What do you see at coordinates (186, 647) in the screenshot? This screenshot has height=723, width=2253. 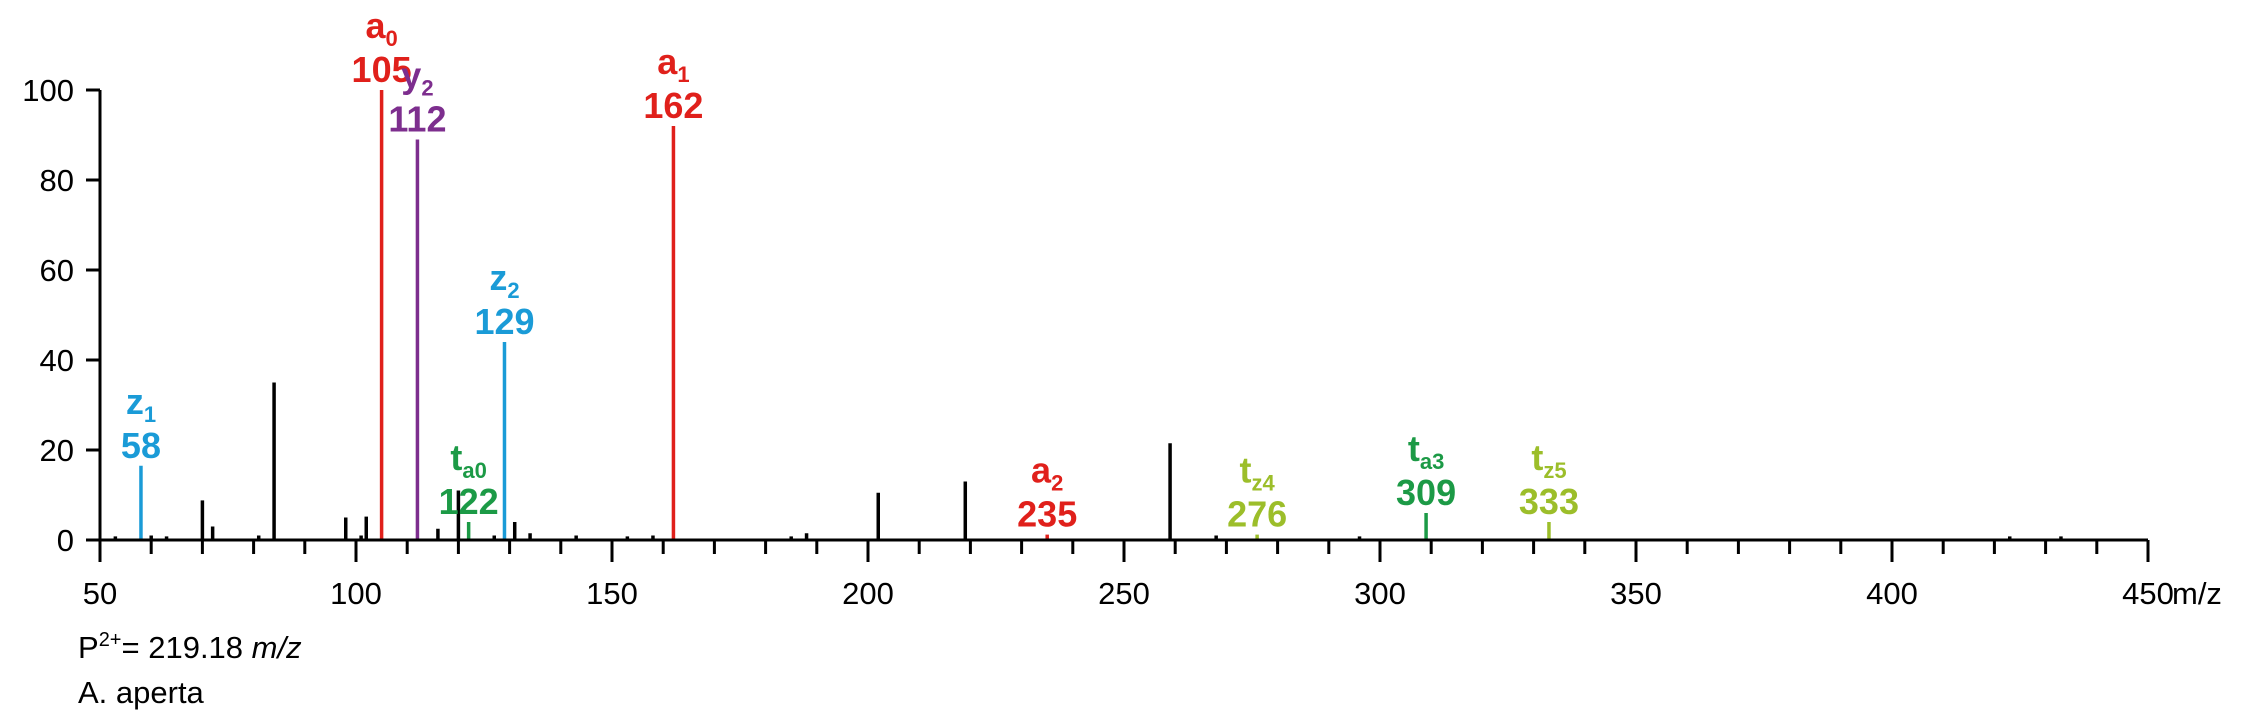 I see `precursor-value: = 219.18` at bounding box center [186, 647].